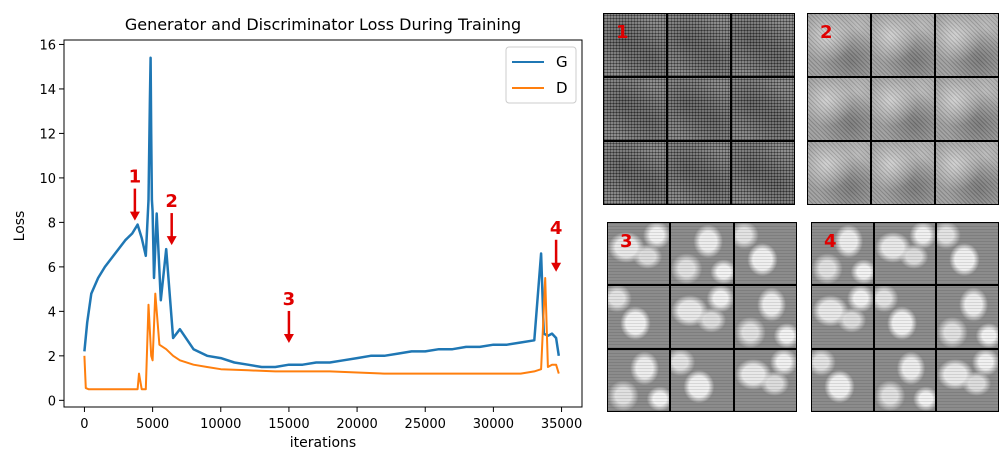 This screenshot has height=466, width=1002. Describe the element at coordinates (556, 228) in the screenshot. I see `annotation-label-4: 4` at that location.